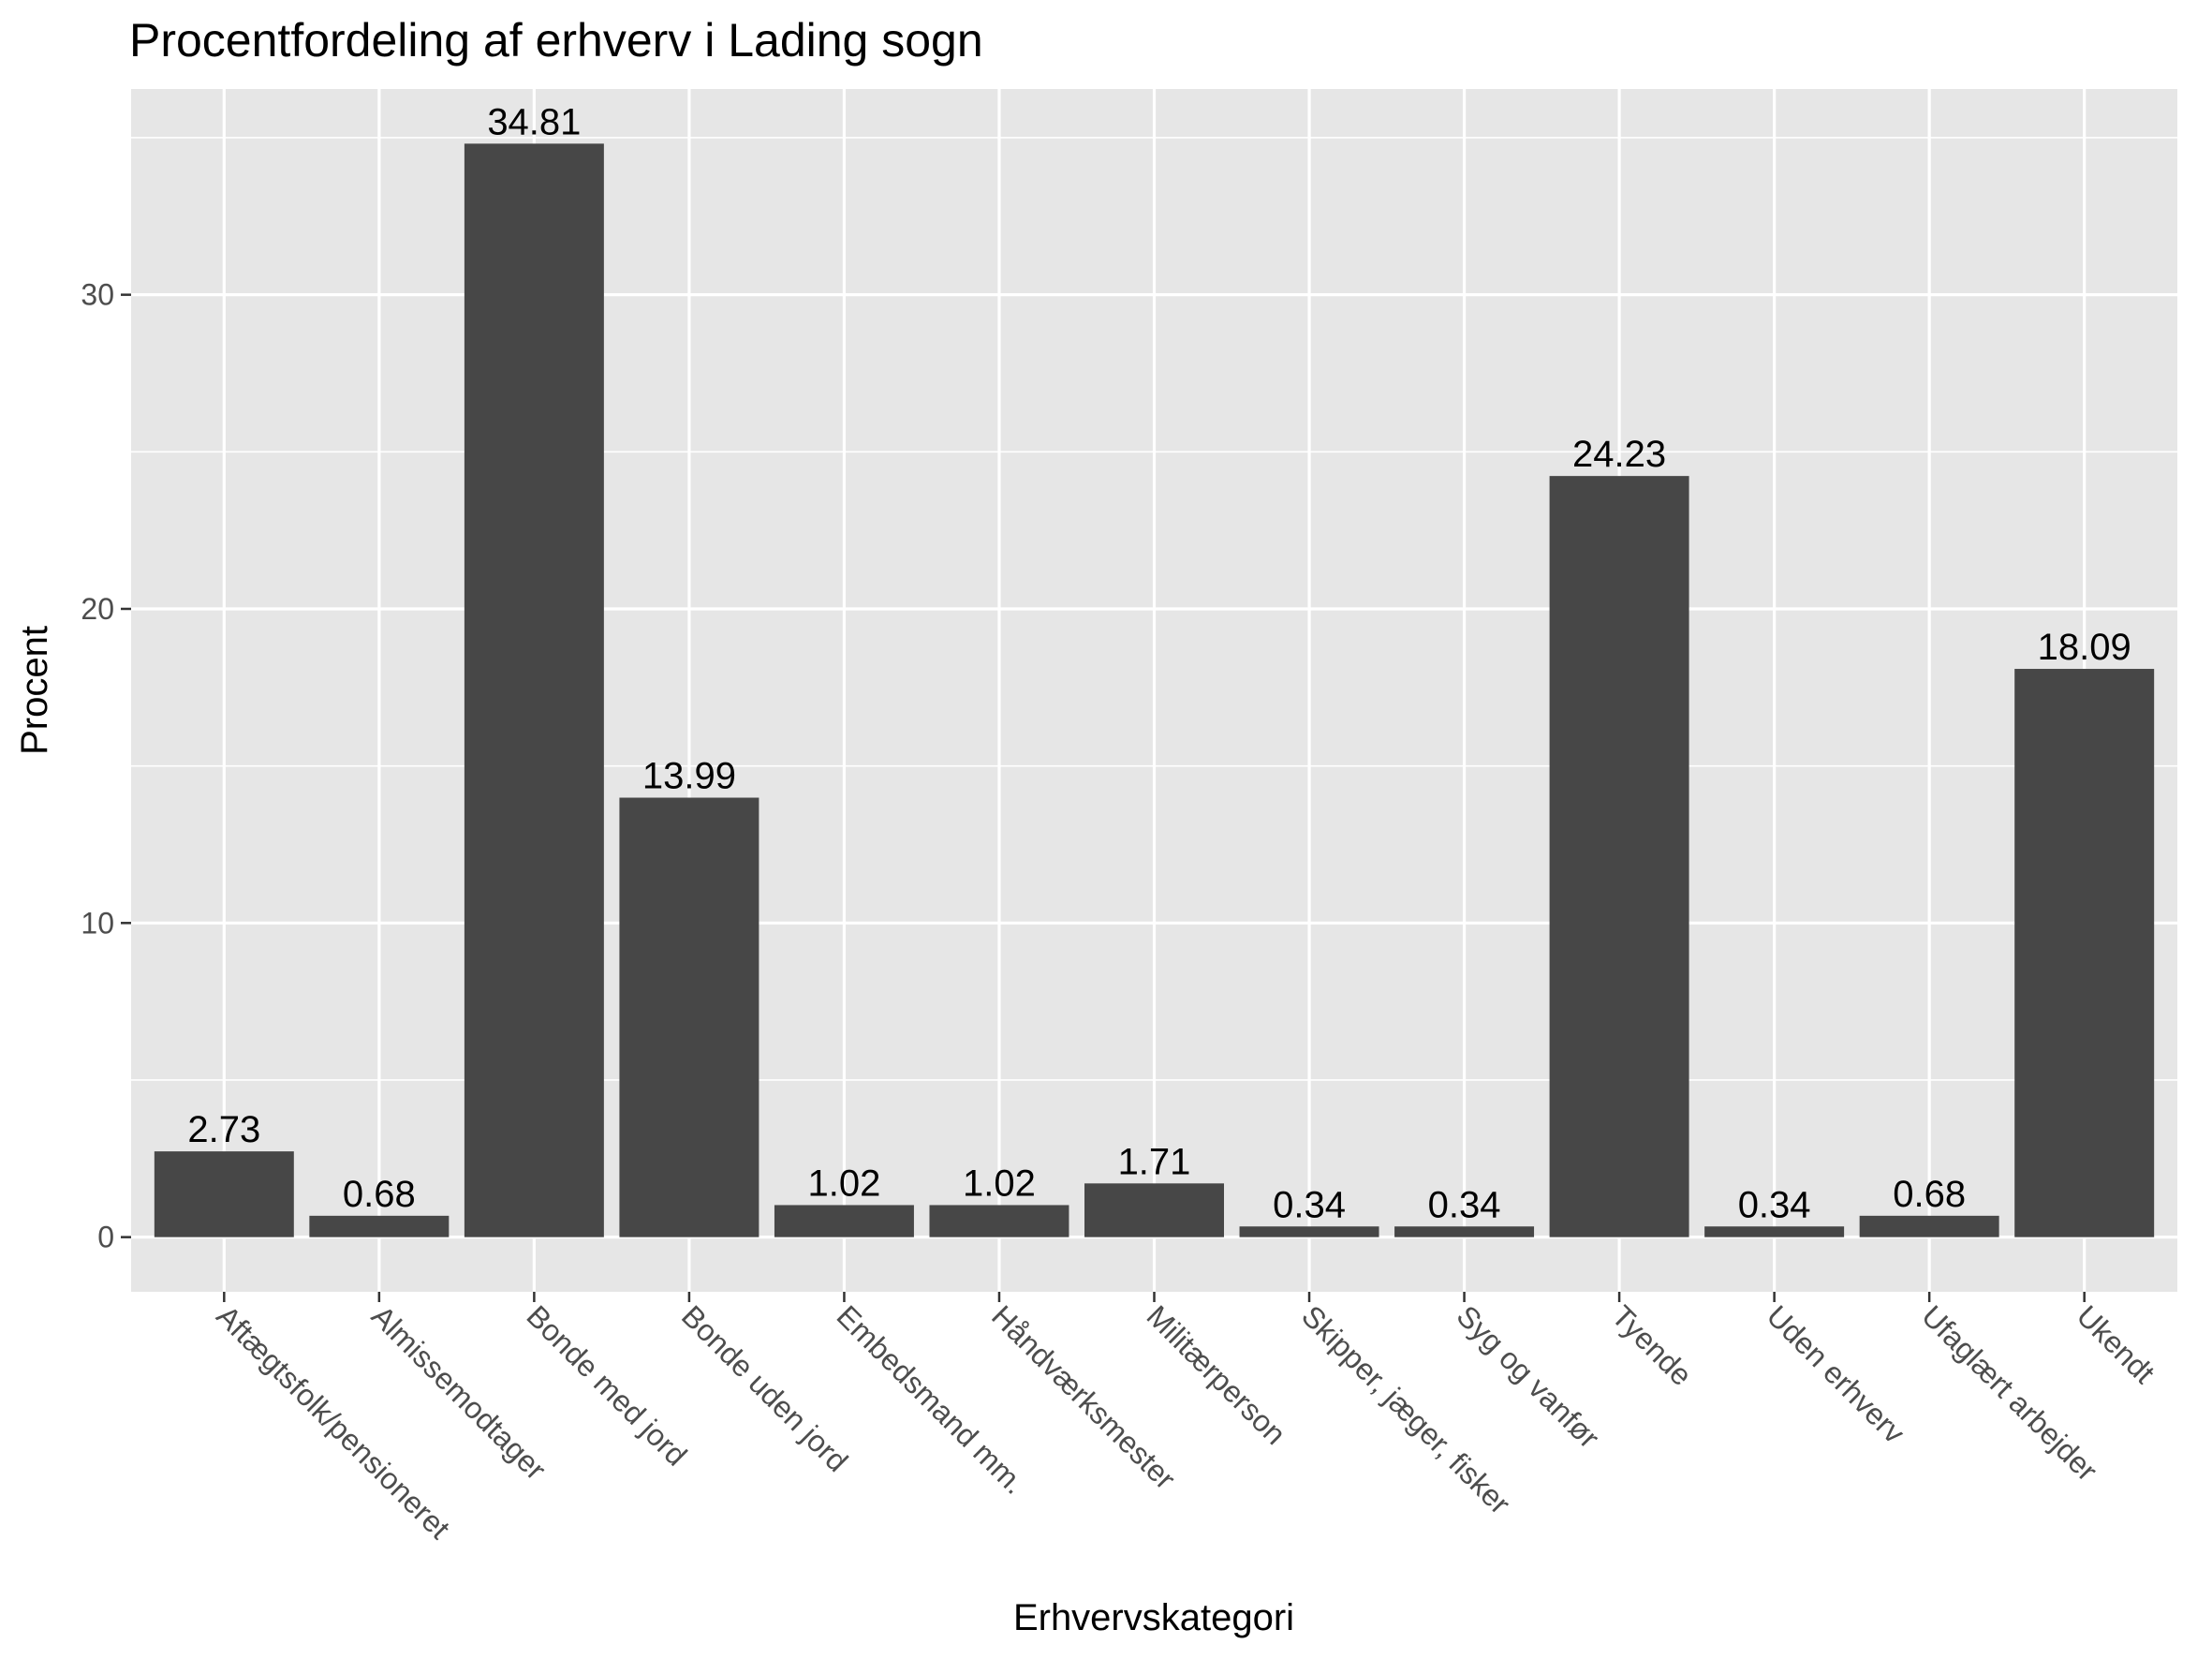 This screenshot has width=2212, height=1659. What do you see at coordinates (1154, 1162) in the screenshot?
I see `bar-value-label: 1.71` at bounding box center [1154, 1162].